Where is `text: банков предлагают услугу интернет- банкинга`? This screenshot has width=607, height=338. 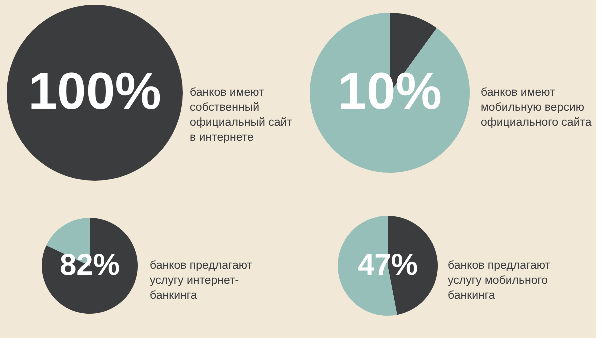 text: банков предлагают услугу интернет- банкинга is located at coordinates (202, 281).